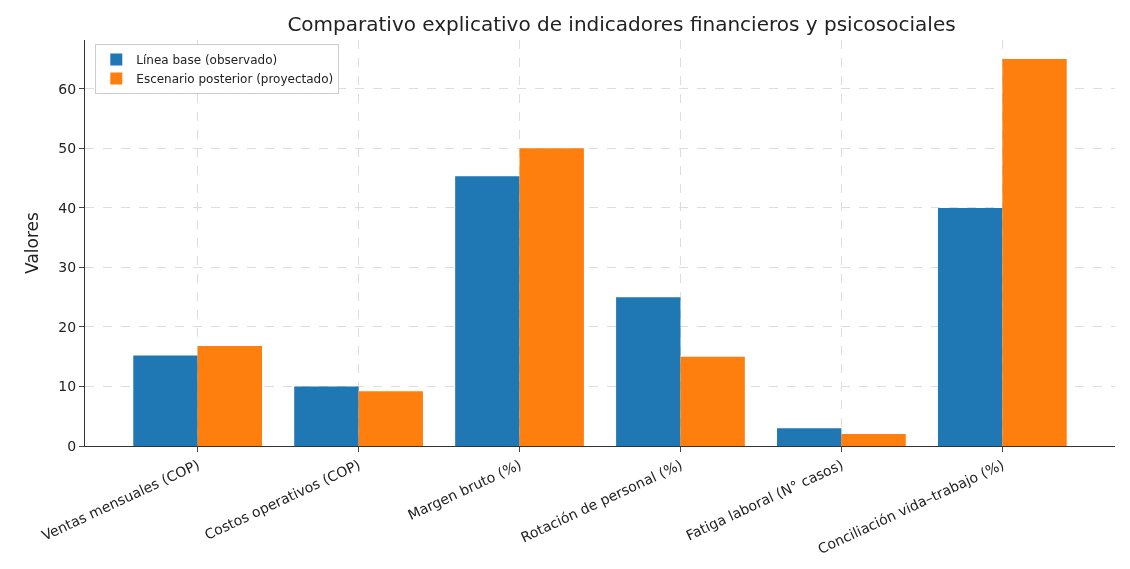 Image resolution: width=1130 pixels, height=569 pixels. What do you see at coordinates (67, 148) in the screenshot?
I see `y-tick-label: 50` at bounding box center [67, 148].